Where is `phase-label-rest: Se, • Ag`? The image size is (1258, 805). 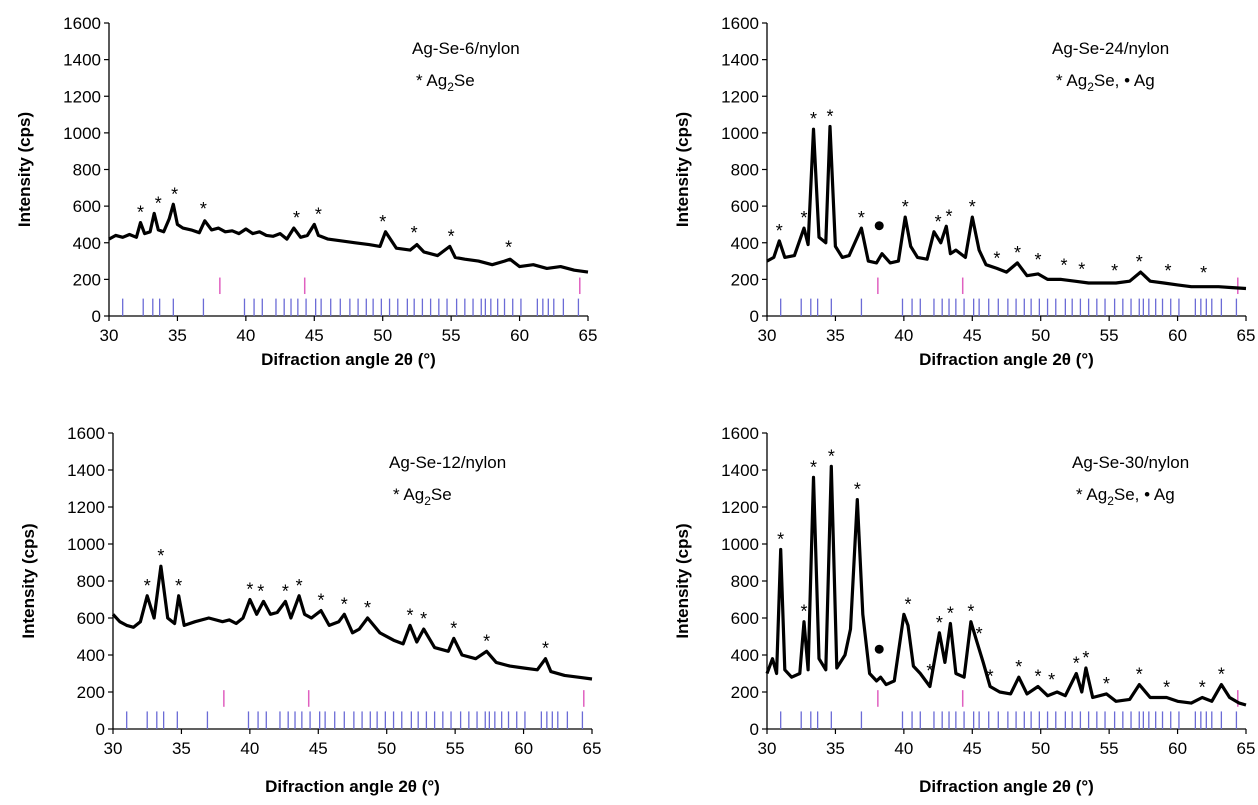
phase-label-rest: Se, • Ag is located at coordinates (1124, 80).